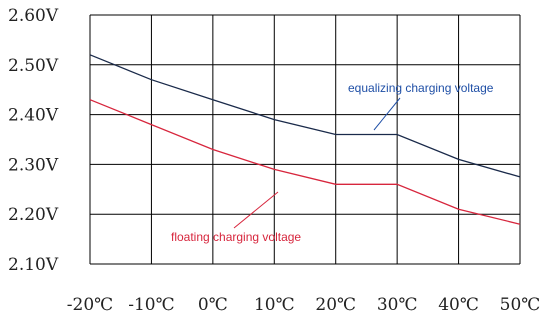 This screenshot has width=547, height=322. What do you see at coordinates (397, 305) in the screenshot?
I see `x-tick-label: 30℃` at bounding box center [397, 305].